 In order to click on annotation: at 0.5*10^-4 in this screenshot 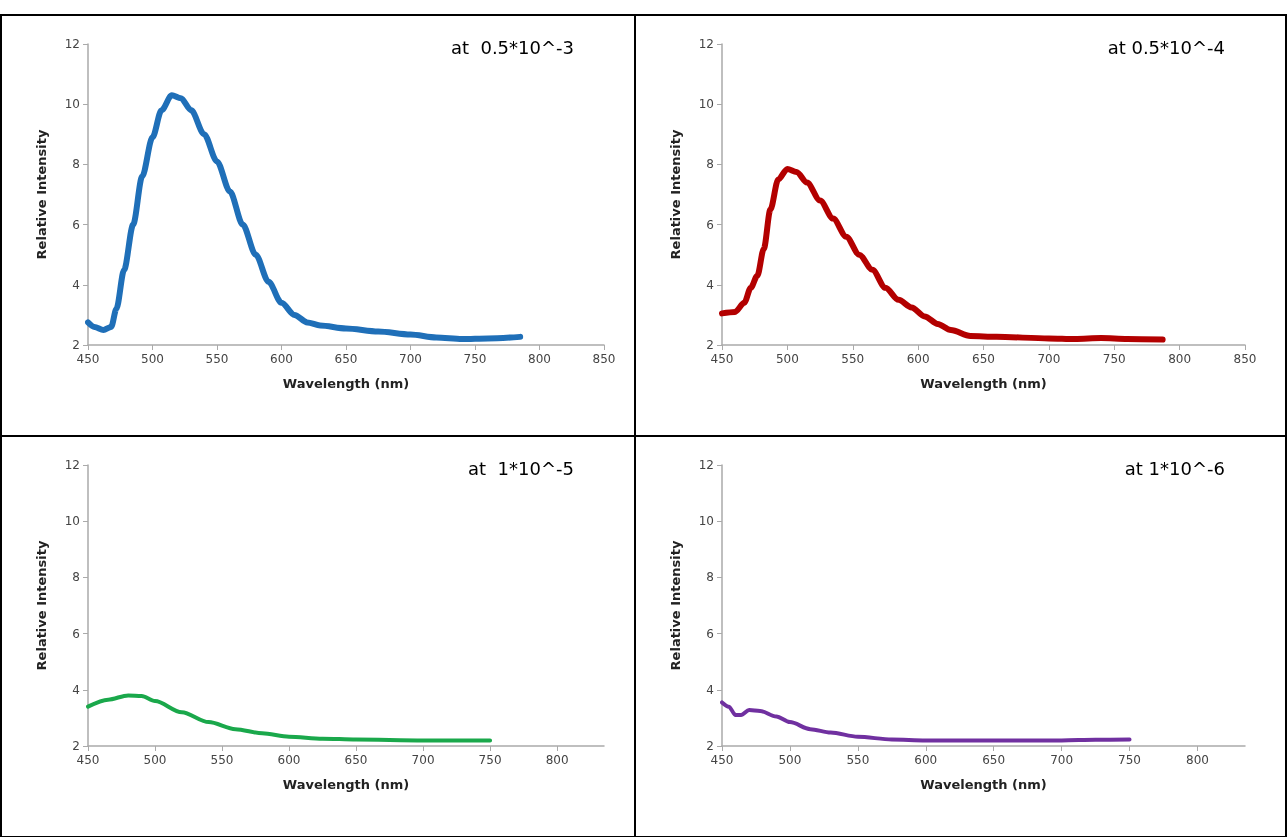, I will do `click(1166, 47)`.